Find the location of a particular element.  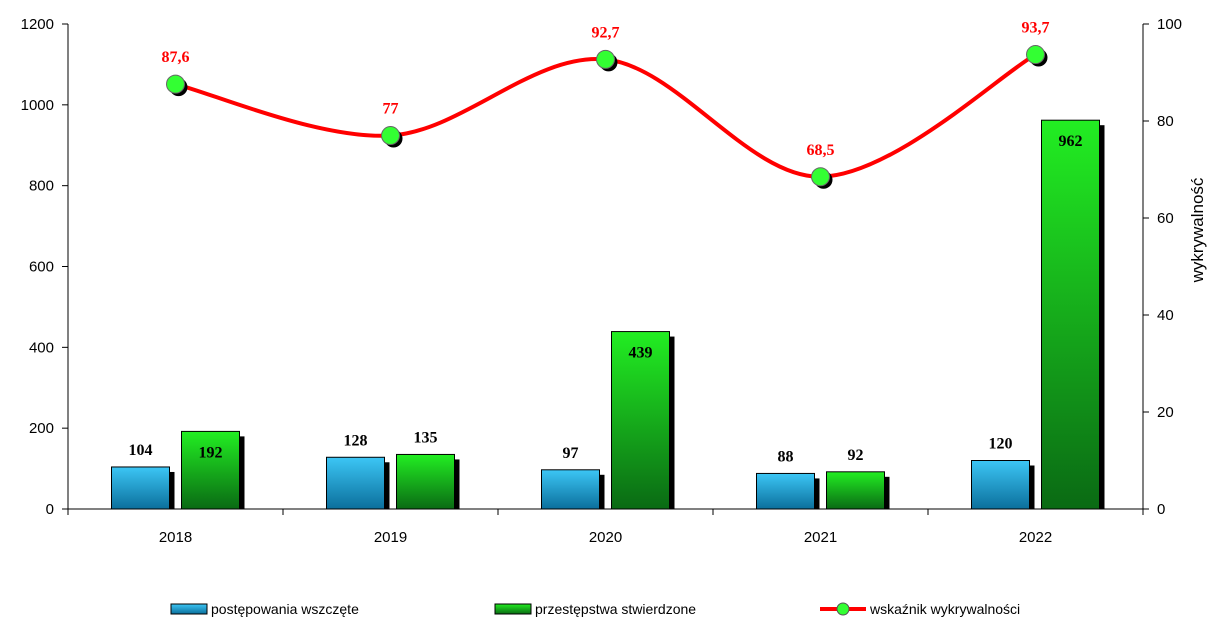

y2-tick-label: 60 is located at coordinates (1165, 218).